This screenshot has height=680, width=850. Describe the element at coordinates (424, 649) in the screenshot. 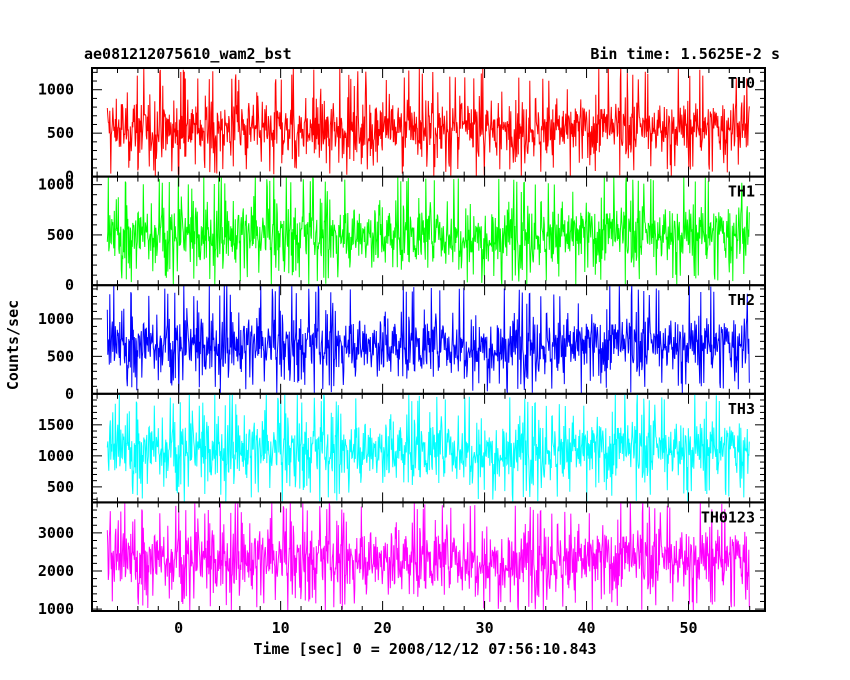

I see `x-axis-label: Time [sec] 0 = 2008/12/12 07:56:10.843` at that location.